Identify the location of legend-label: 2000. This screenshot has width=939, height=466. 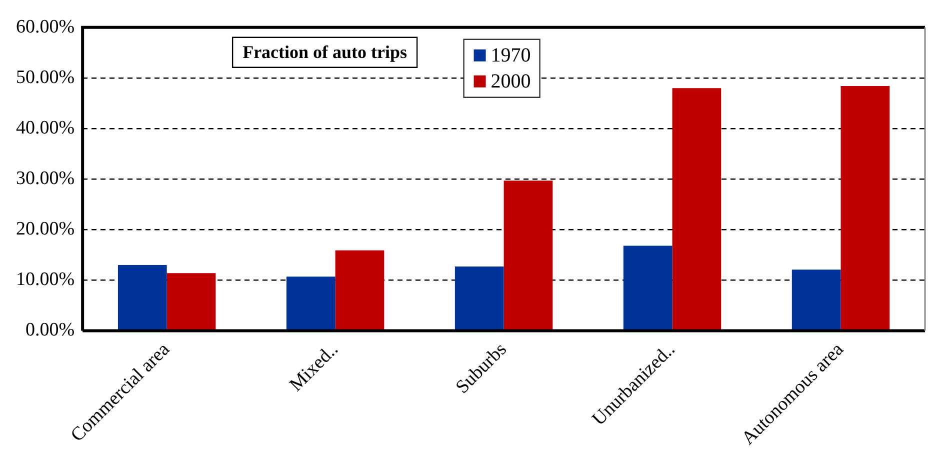
(510, 81).